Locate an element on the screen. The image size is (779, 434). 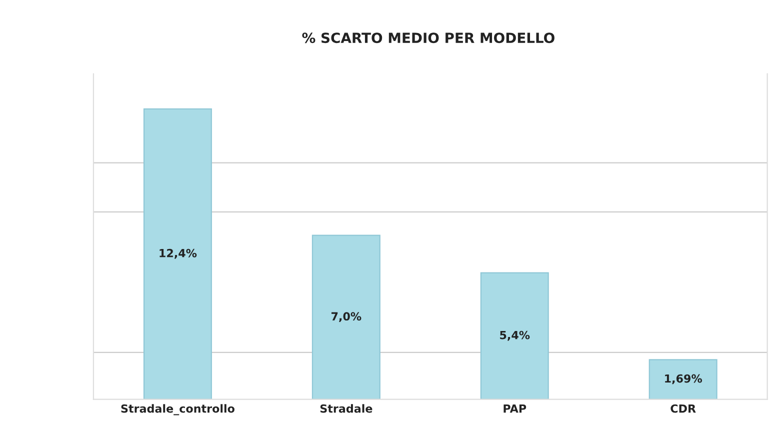
data-label: 7,0% is located at coordinates (347, 317).